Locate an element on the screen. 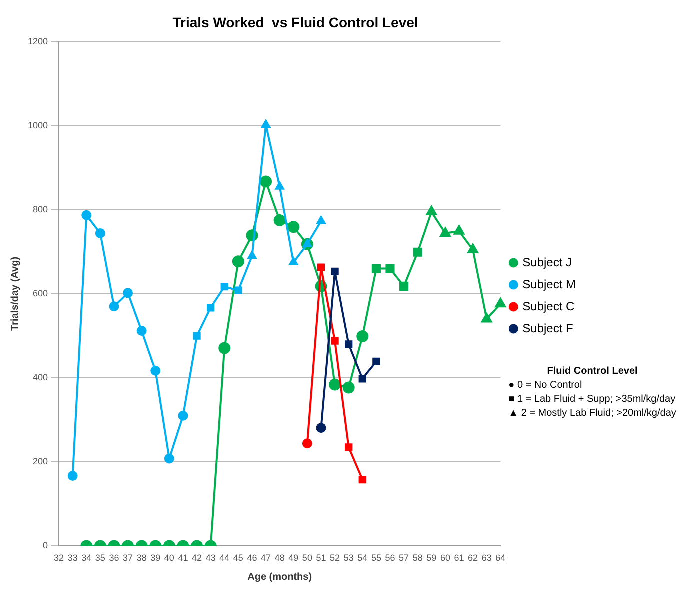 The image size is (698, 592). legend-label: Subject C is located at coordinates (549, 306).